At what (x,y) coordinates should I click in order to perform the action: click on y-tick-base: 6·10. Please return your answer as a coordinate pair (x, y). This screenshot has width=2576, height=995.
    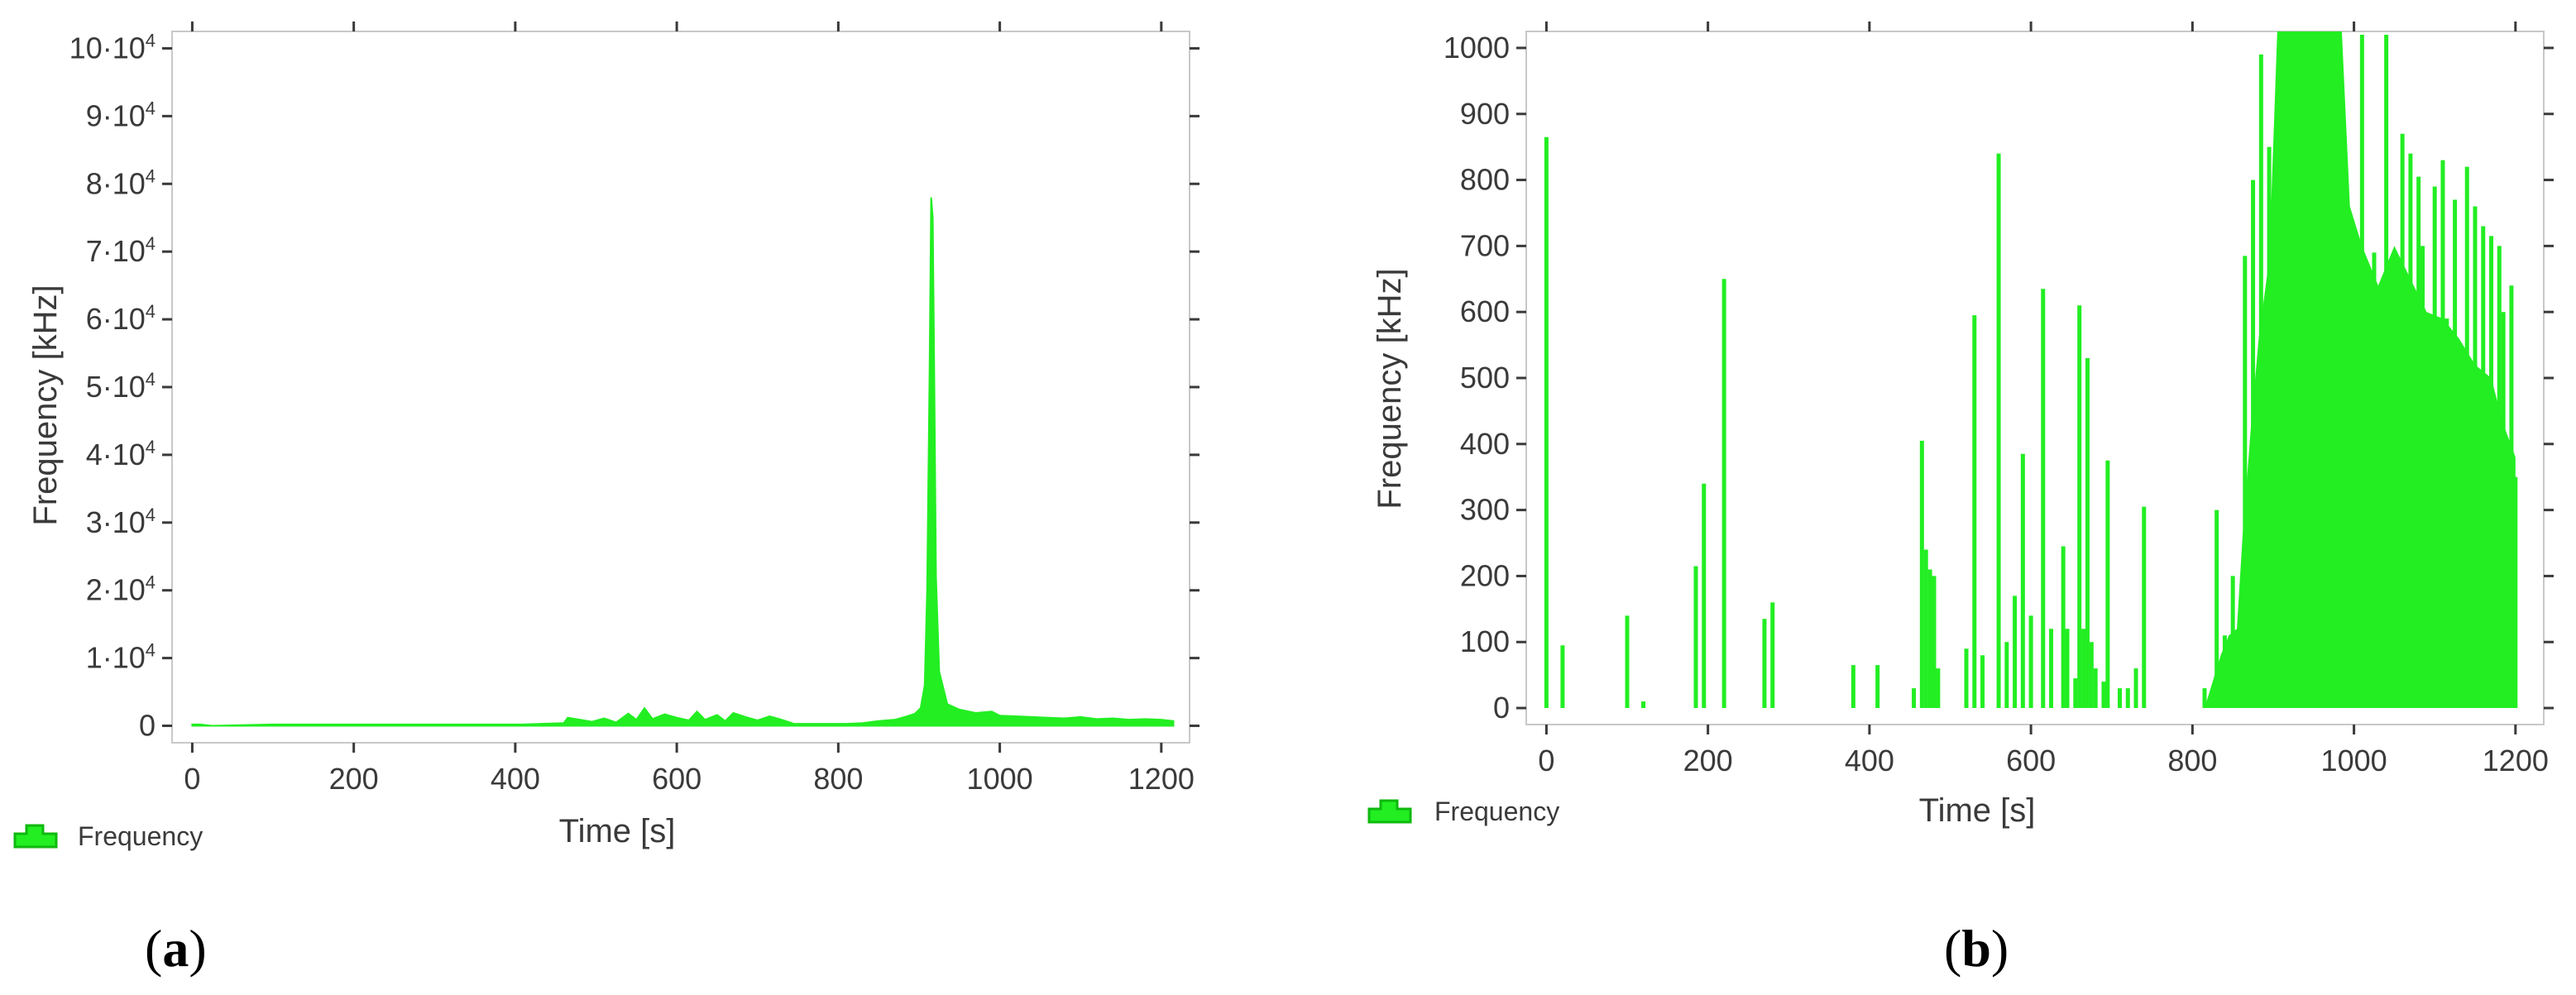
    Looking at the image, I should click on (116, 319).